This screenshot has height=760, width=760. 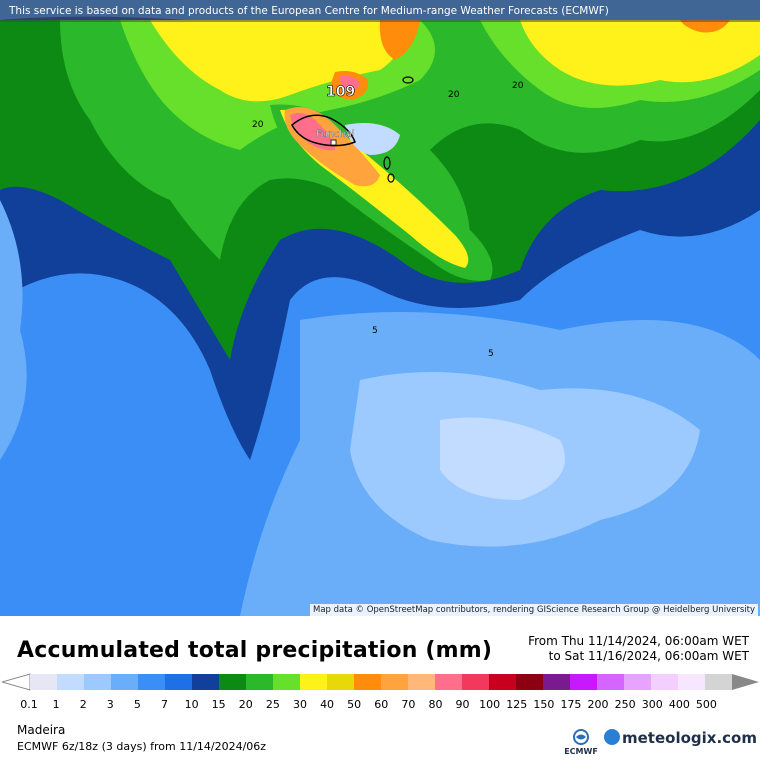 I want to click on scale-tick-label: 150, so click(x=544, y=704).